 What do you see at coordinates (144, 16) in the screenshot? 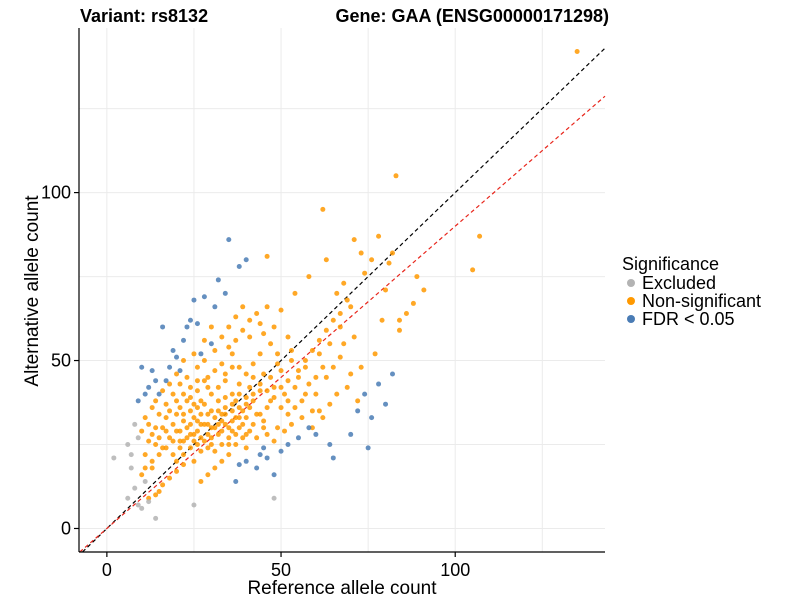
I see `chart-title-left: Variant: rs8132` at bounding box center [144, 16].